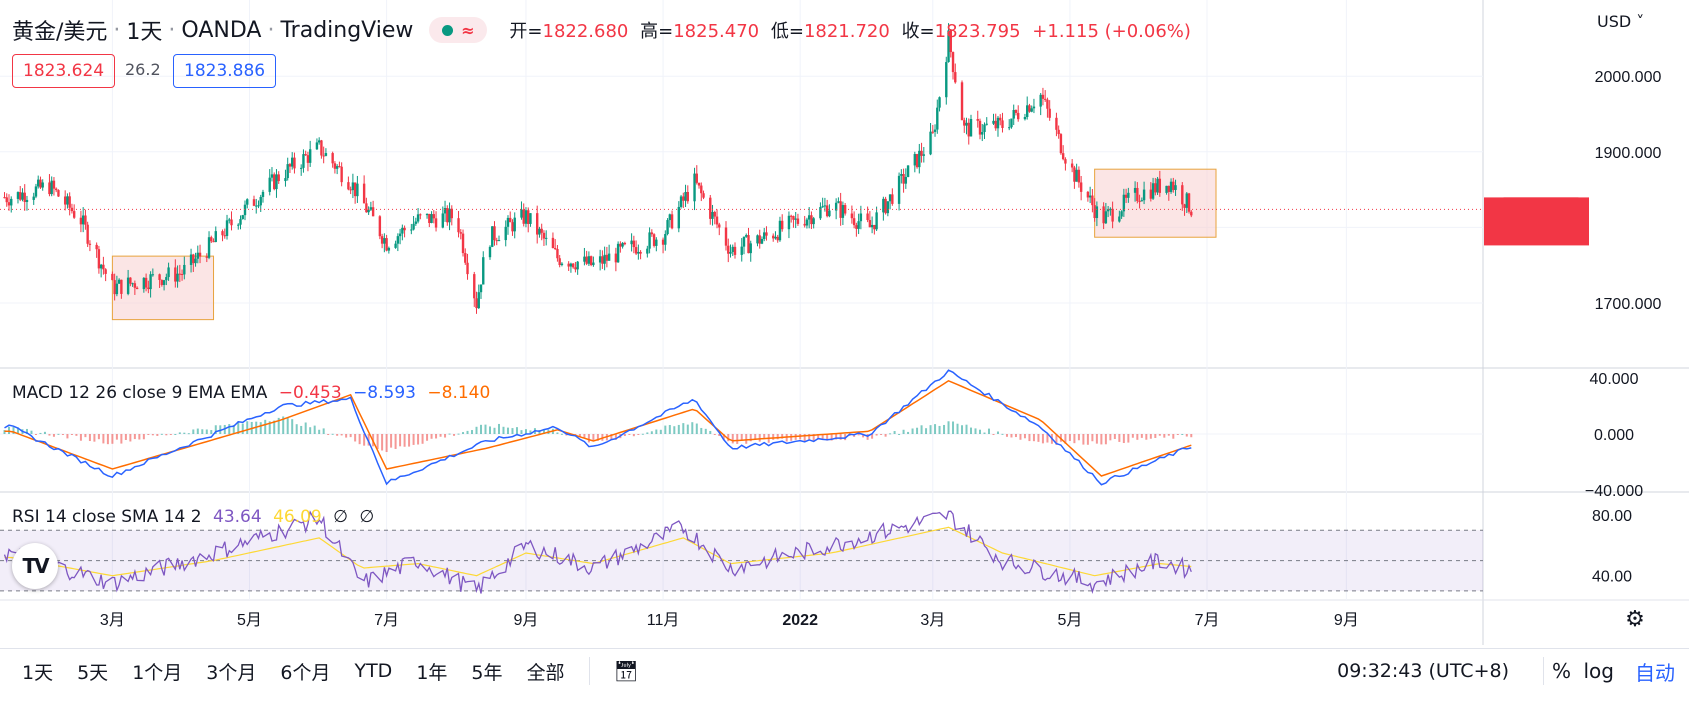  I want to click on platform-label: TradingView, so click(347, 30).